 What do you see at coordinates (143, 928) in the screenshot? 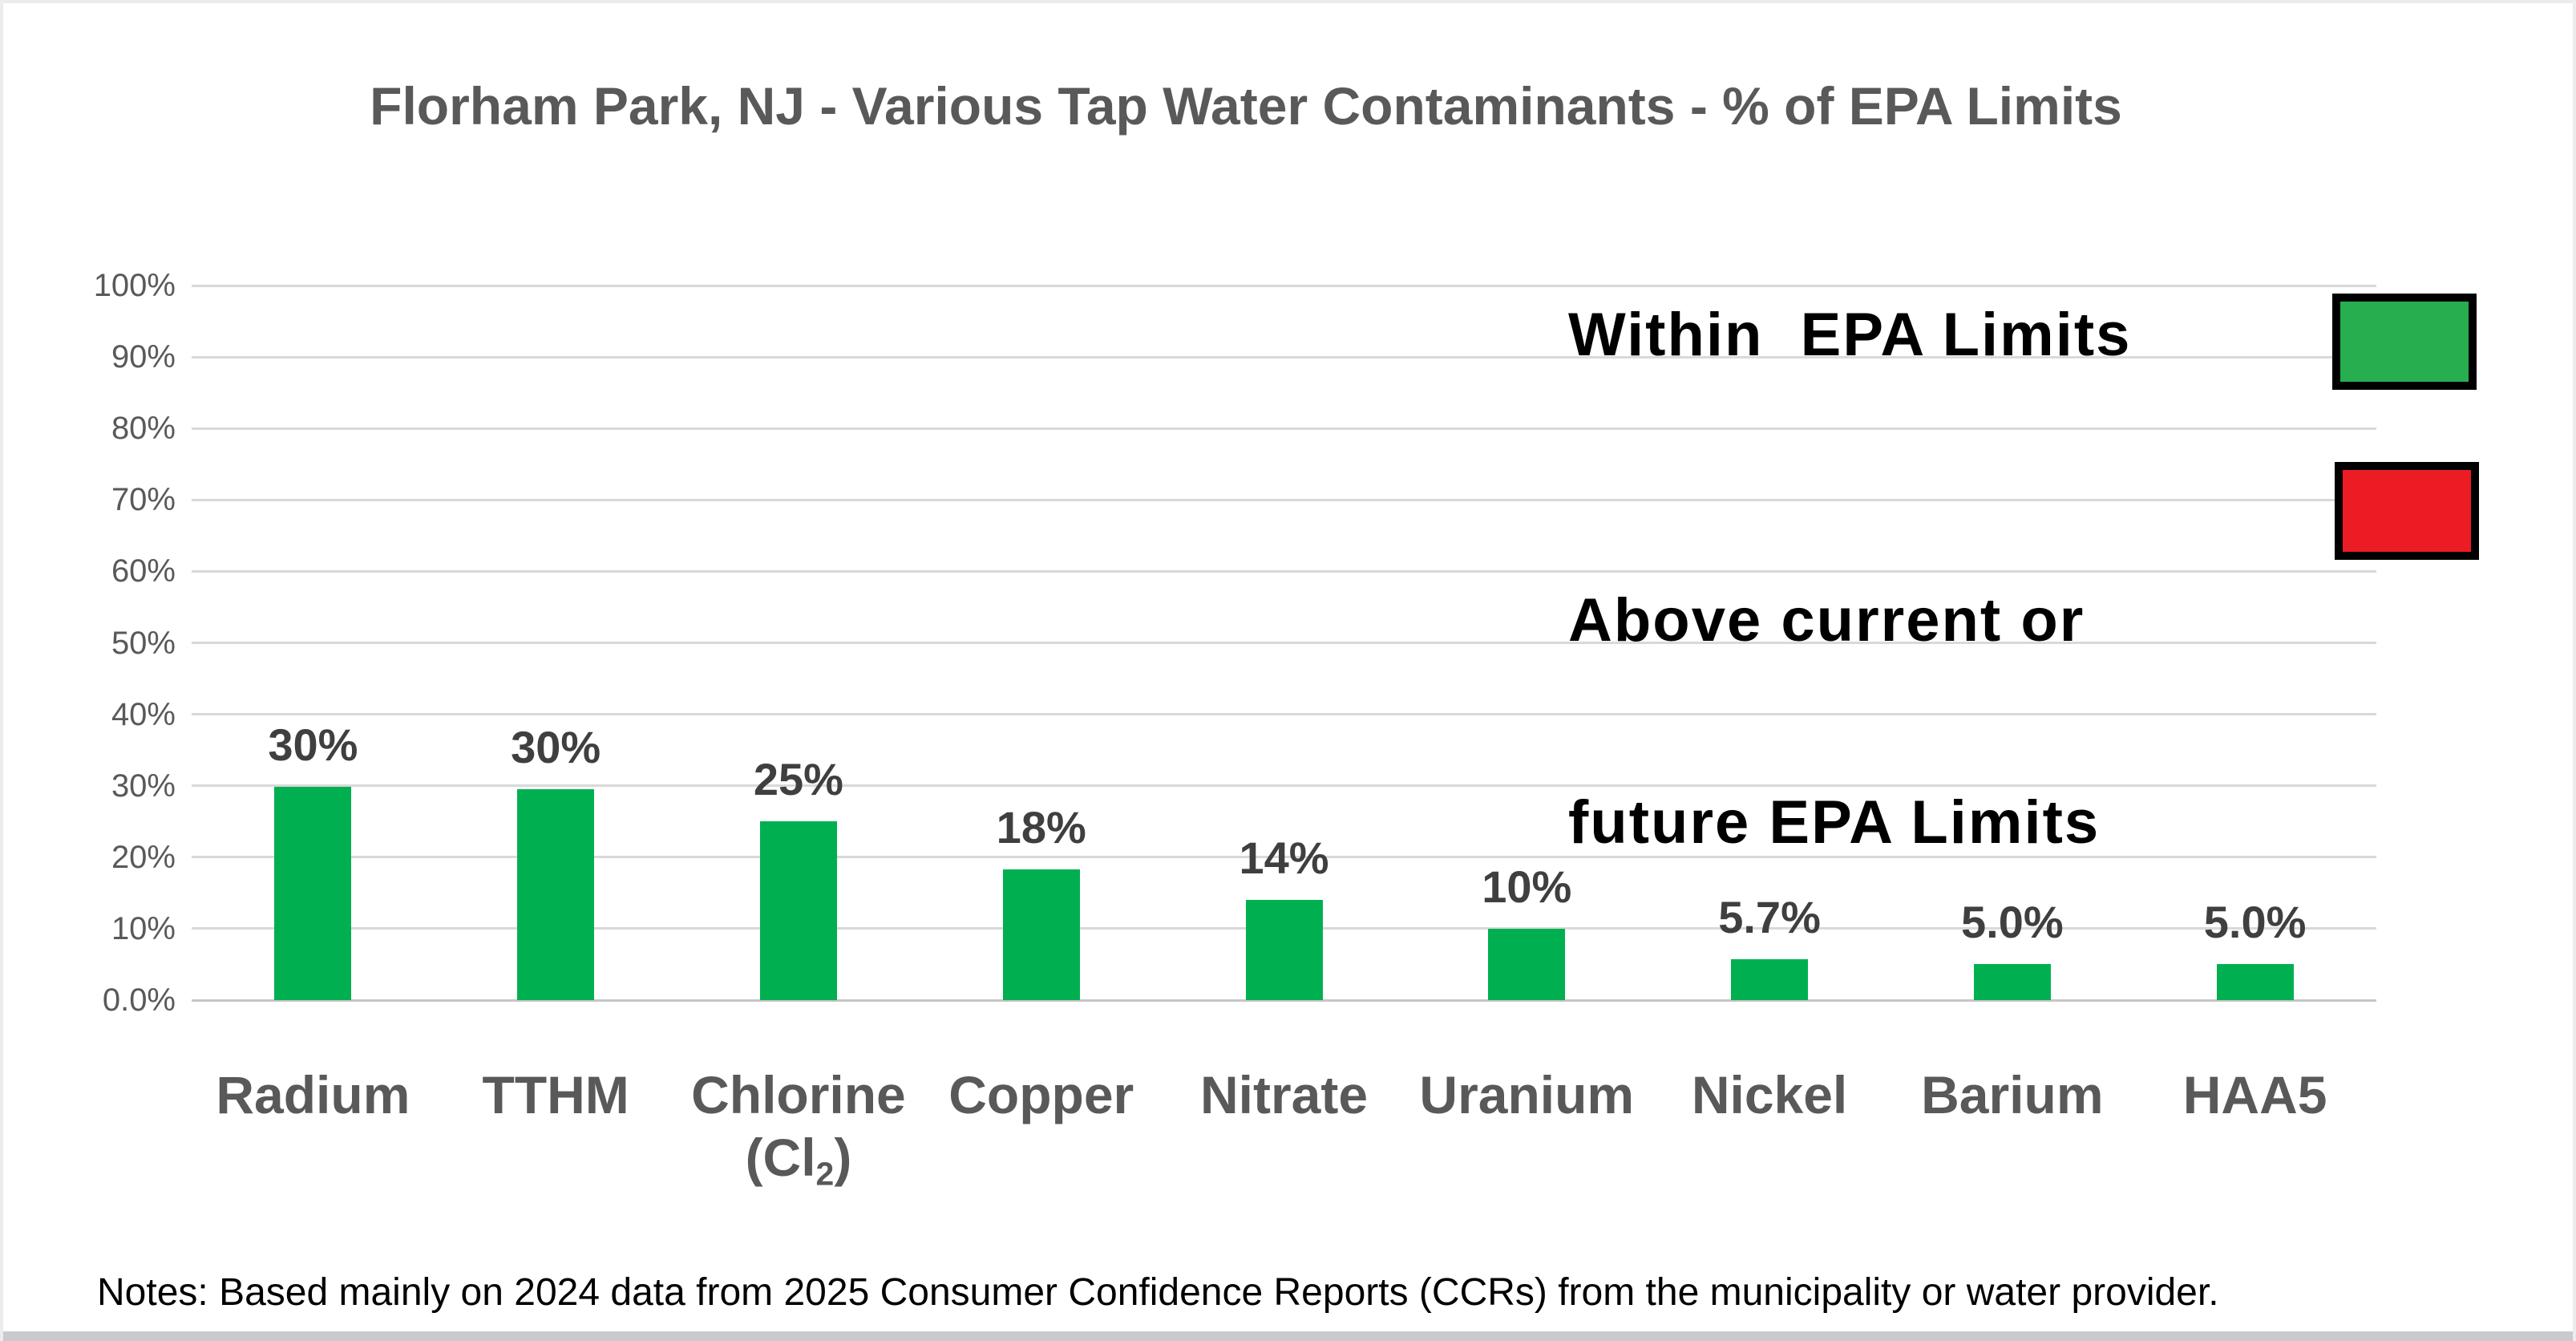
I see `y-tick-label-10: 10%` at bounding box center [143, 928].